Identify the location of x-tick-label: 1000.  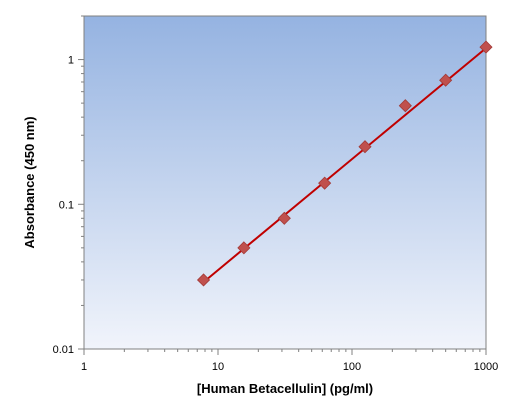
(486, 367).